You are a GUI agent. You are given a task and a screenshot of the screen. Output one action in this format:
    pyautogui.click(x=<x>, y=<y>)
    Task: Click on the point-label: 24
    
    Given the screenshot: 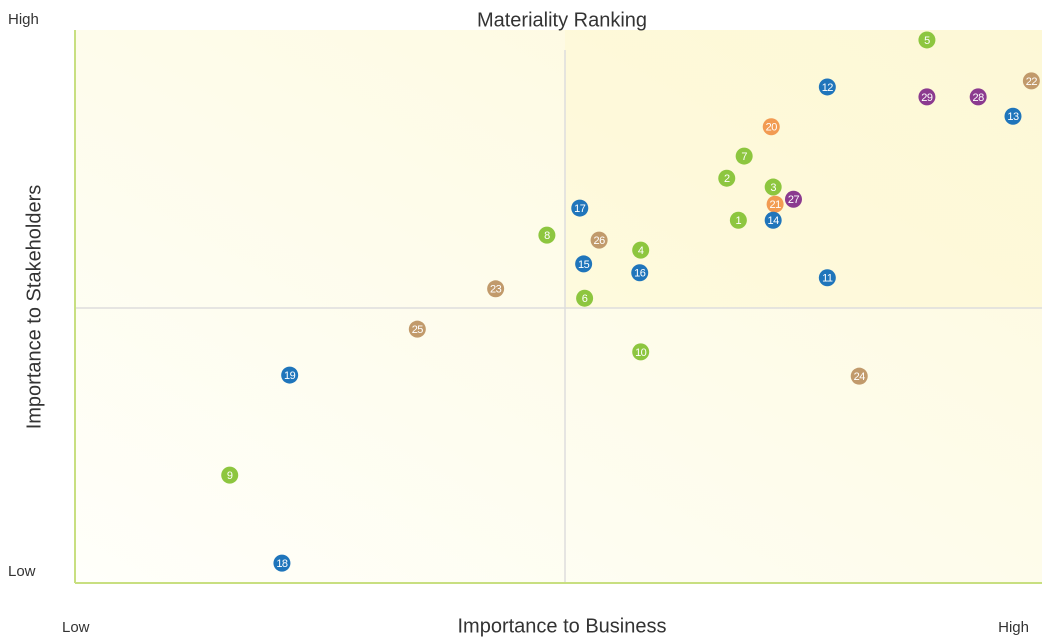 What is the action you would take?
    pyautogui.click(x=860, y=377)
    